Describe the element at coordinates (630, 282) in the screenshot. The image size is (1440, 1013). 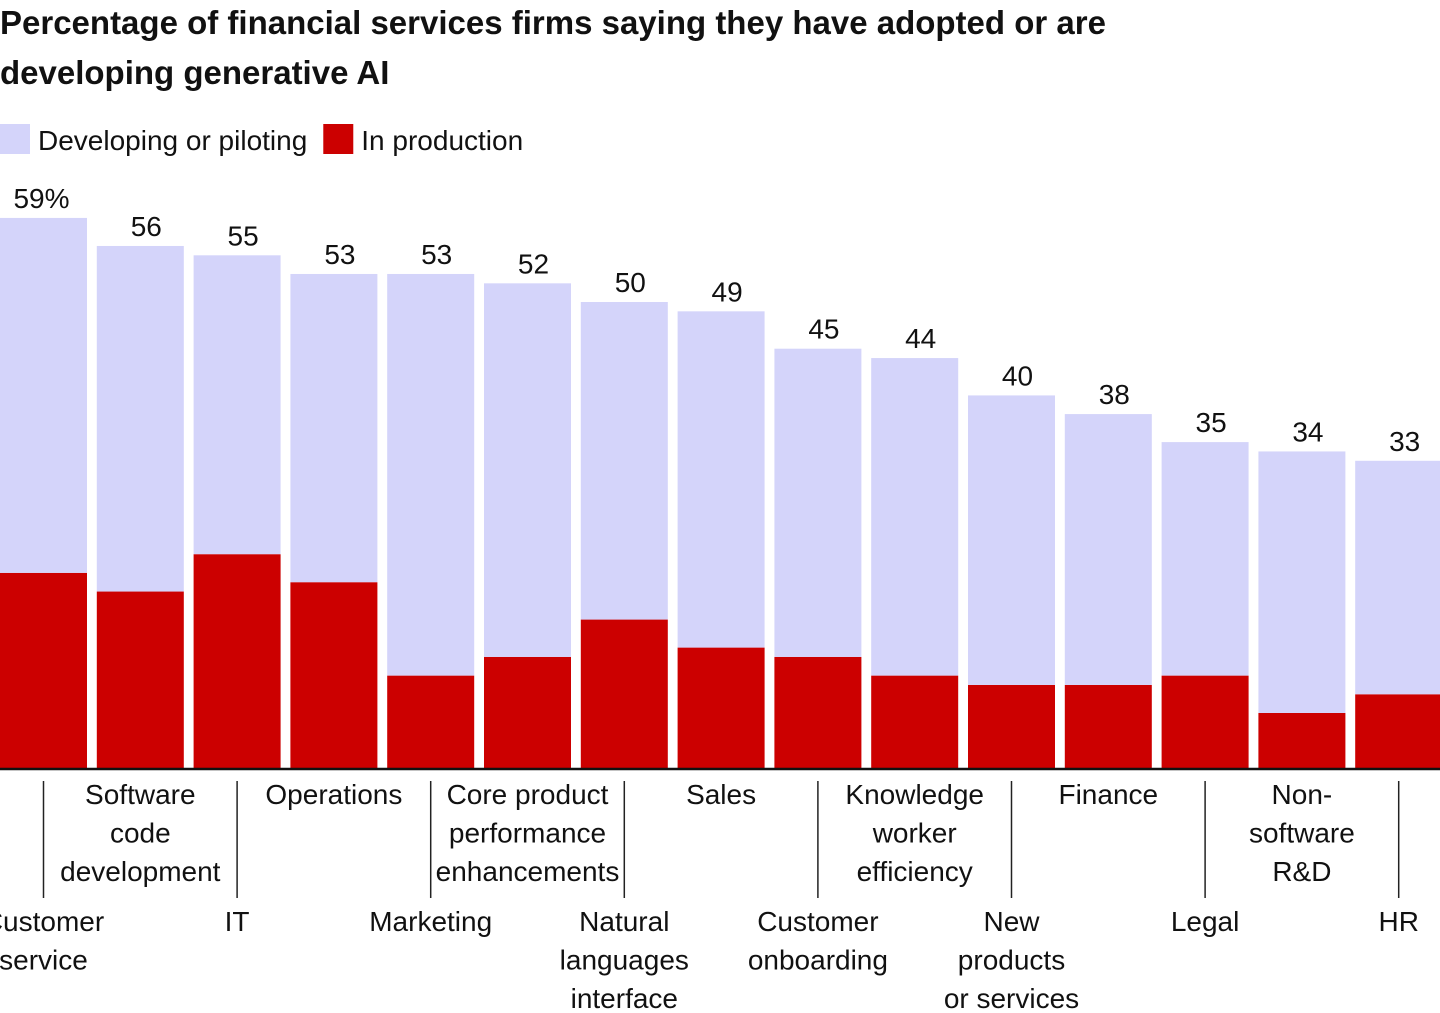
I see `value-label: 50` at that location.